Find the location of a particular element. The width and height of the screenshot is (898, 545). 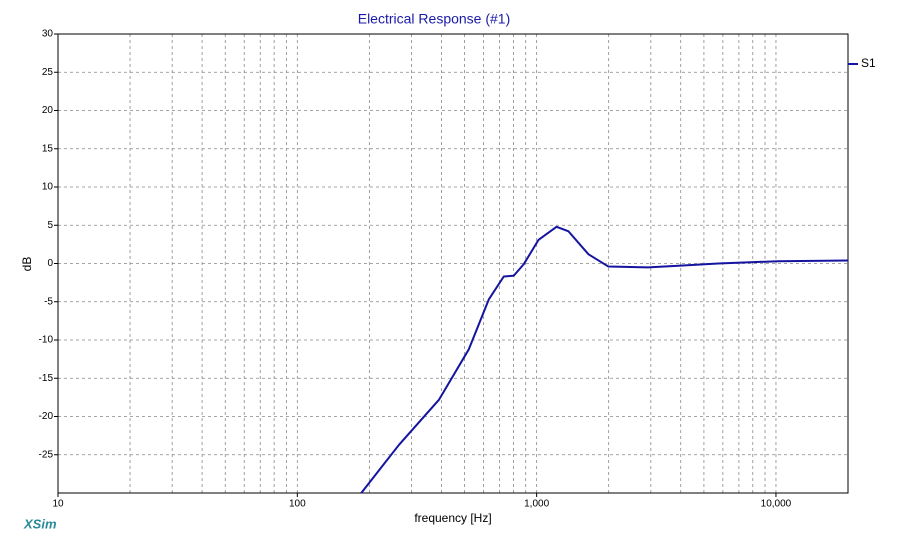

chart-title: Electrical Response (#1) is located at coordinates (434, 19).